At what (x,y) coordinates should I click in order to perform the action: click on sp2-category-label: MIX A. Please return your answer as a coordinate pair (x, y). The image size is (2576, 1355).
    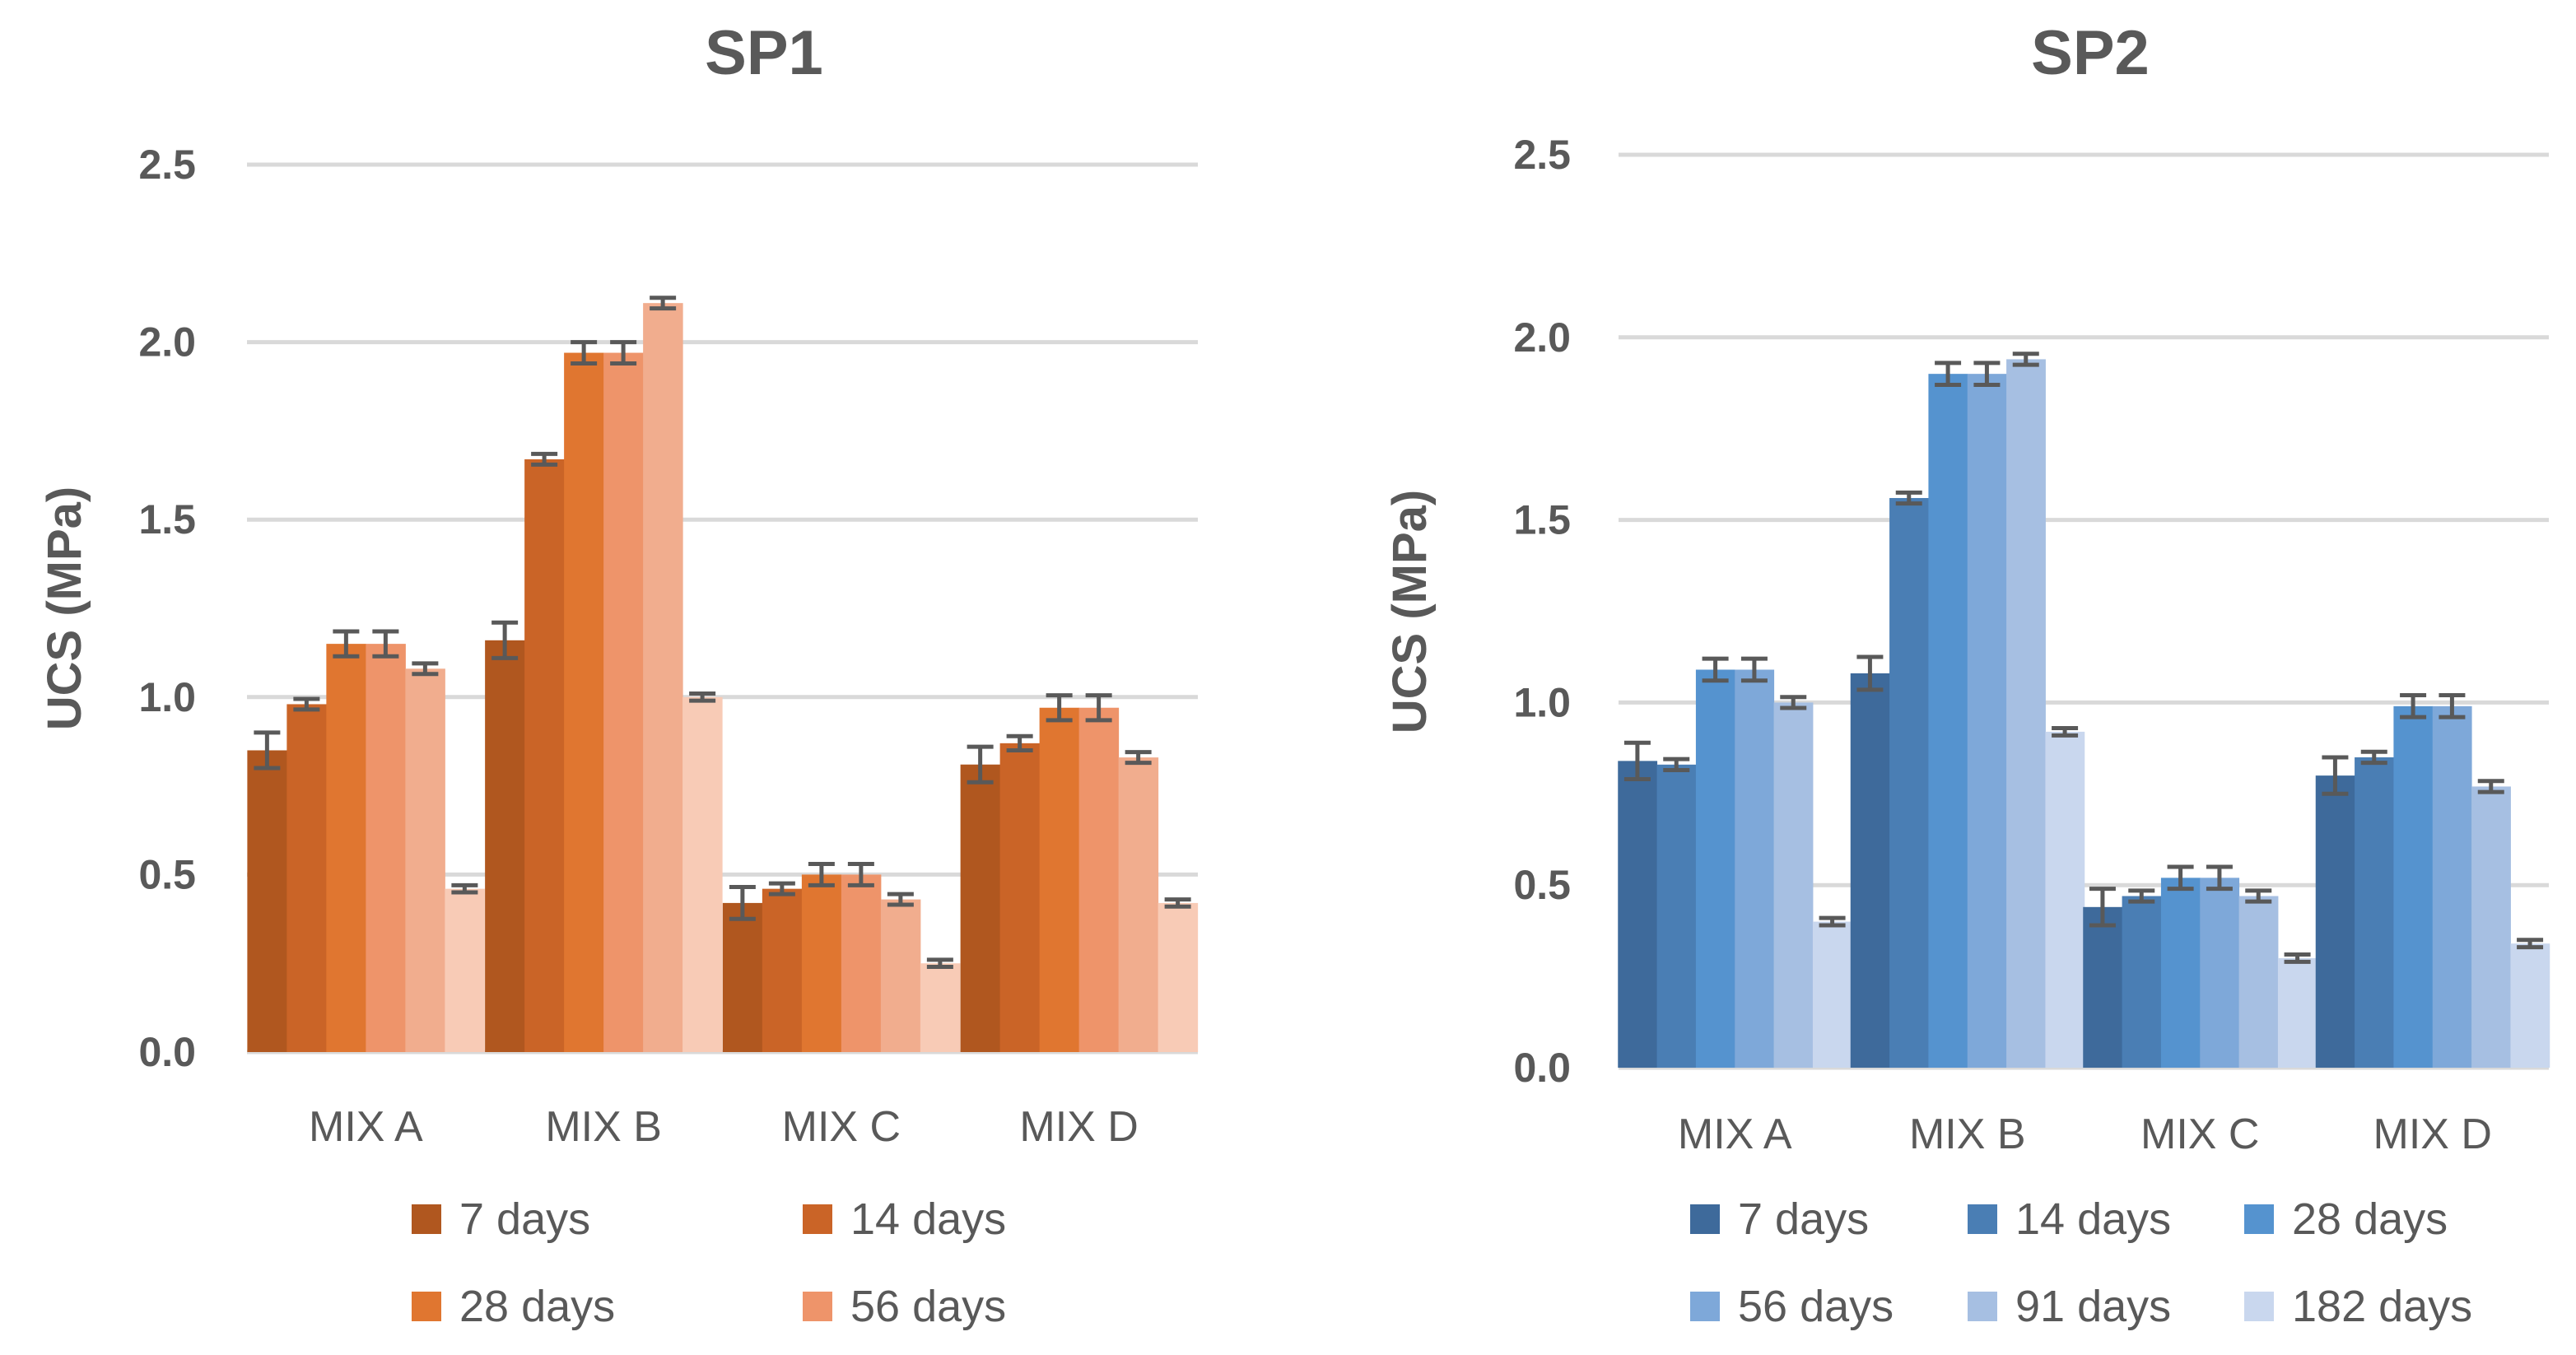
    Looking at the image, I should click on (1735, 1134).